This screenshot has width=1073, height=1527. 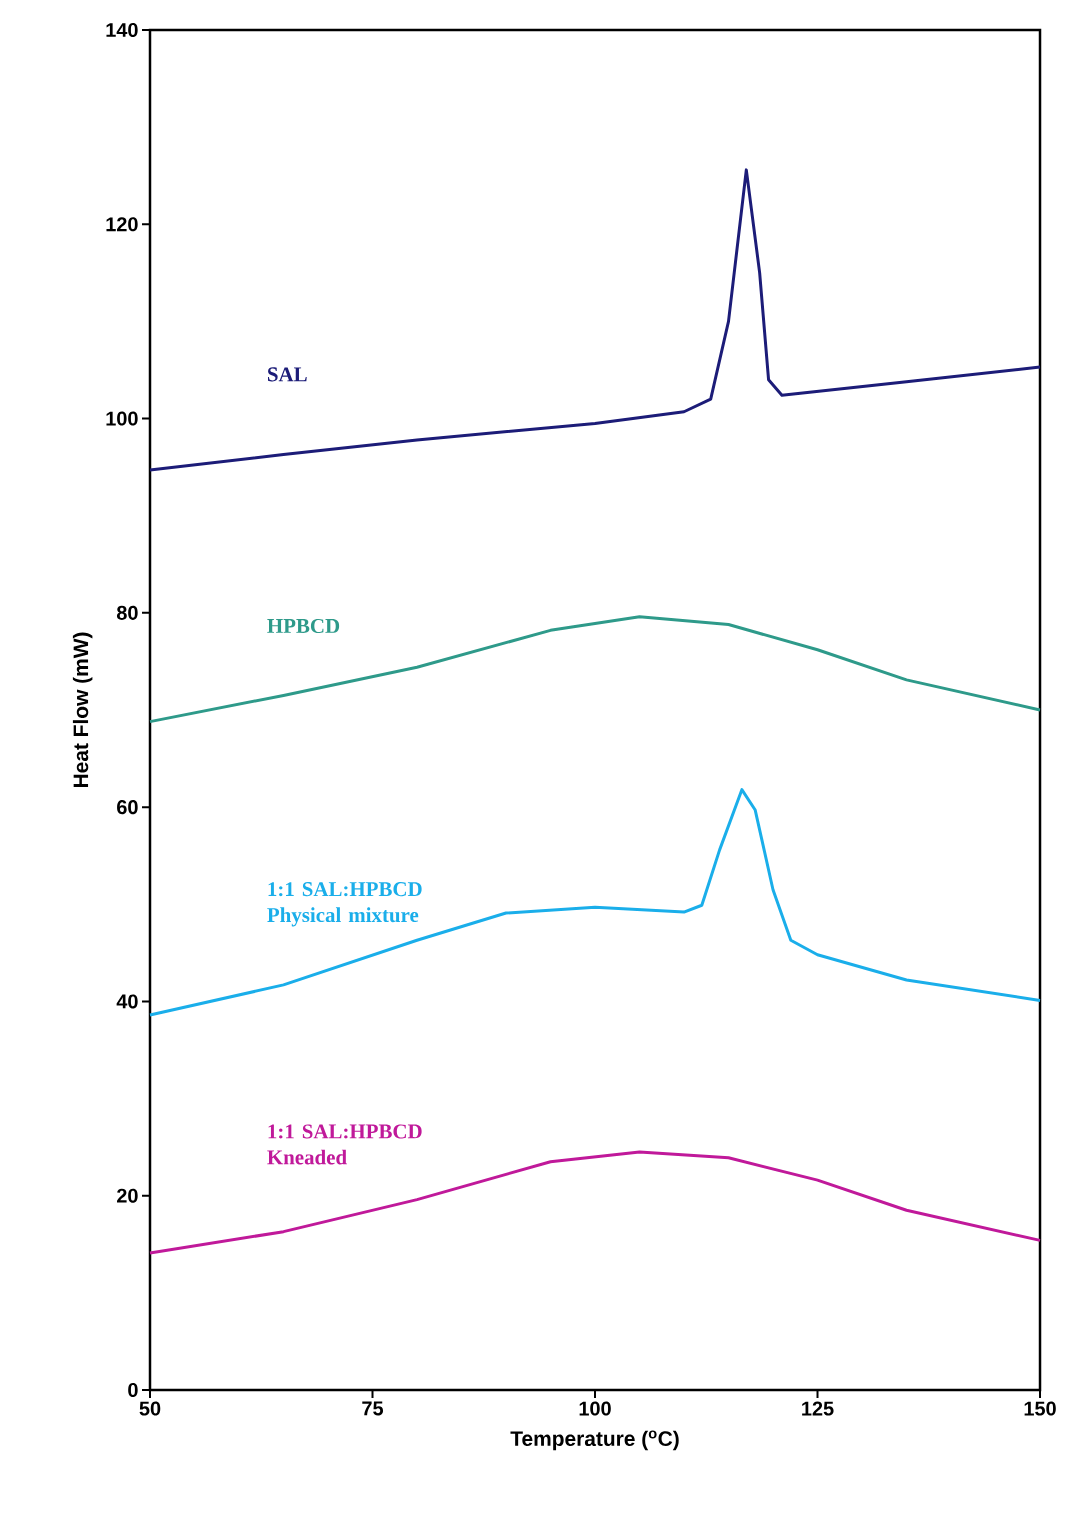 I want to click on x-tick-label: 75, so click(x=373, y=1408).